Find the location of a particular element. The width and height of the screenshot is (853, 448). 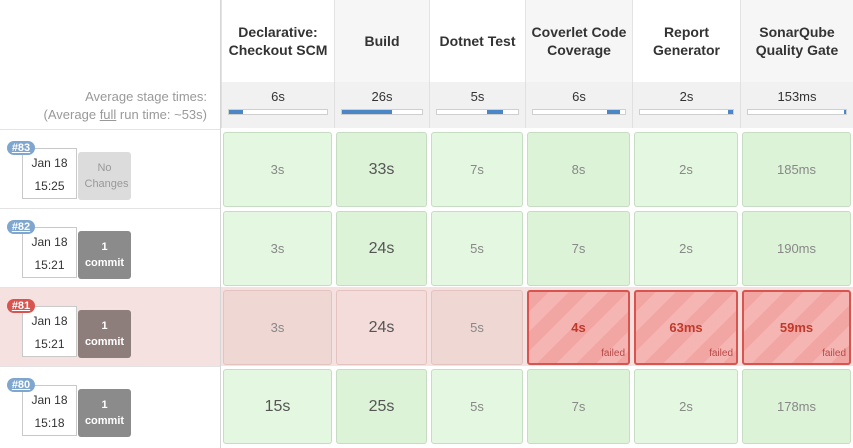

stage-duration: 185ms is located at coordinates (796, 169).